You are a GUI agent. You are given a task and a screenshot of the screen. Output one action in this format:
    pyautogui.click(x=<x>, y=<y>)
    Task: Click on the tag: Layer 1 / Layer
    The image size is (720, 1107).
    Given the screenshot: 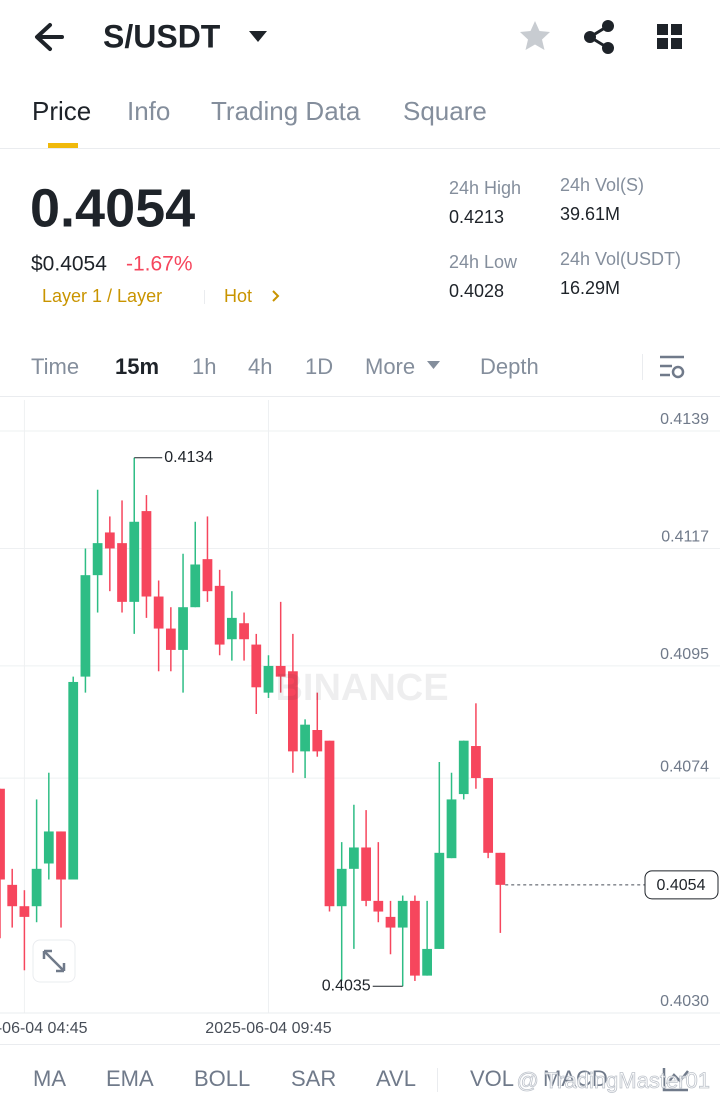 What is the action you would take?
    pyautogui.click(x=102, y=296)
    